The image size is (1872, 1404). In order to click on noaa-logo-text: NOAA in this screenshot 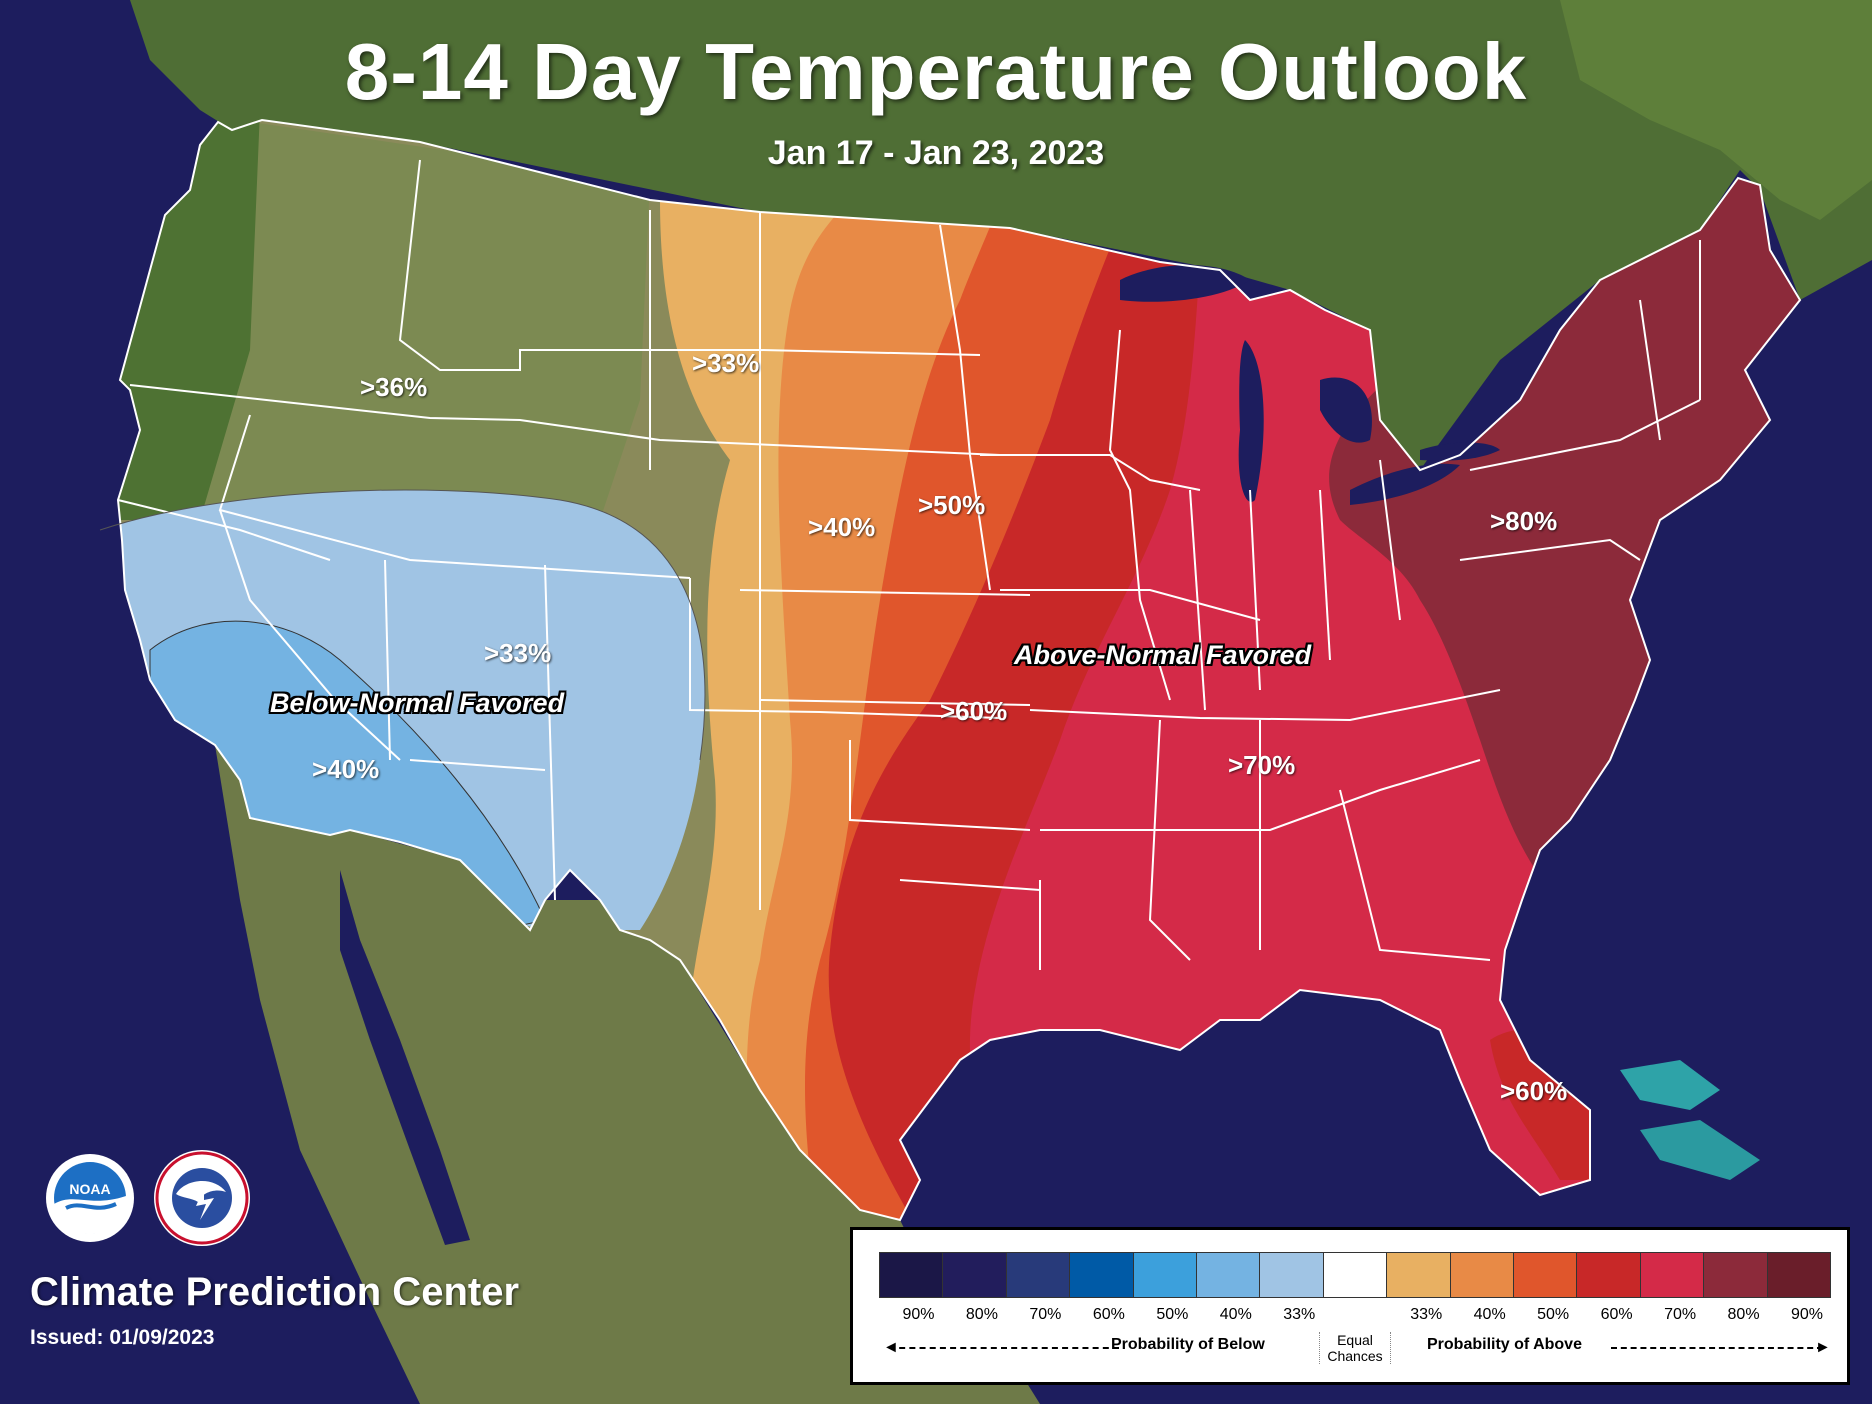, I will do `click(89, 1189)`.